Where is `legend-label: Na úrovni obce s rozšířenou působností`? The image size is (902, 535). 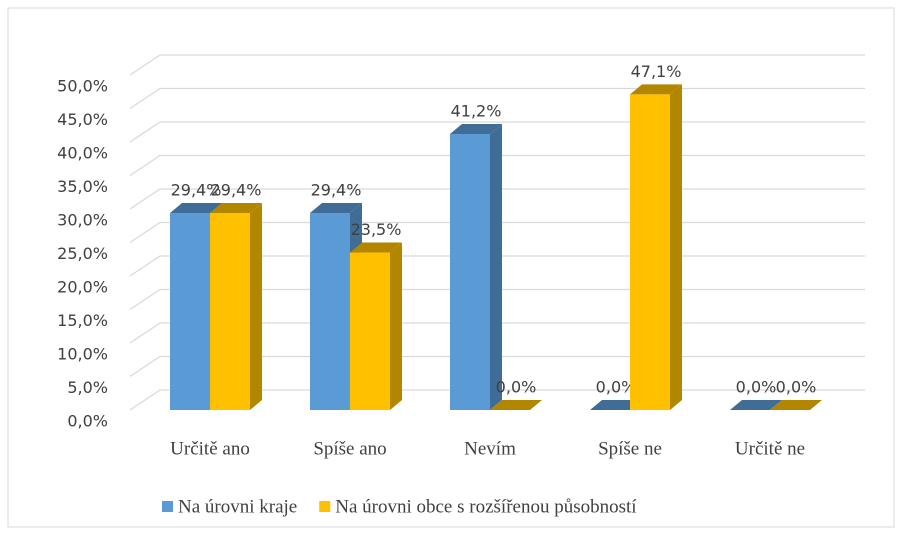
legend-label: Na úrovni obce s rozšířenou působností is located at coordinates (486, 506).